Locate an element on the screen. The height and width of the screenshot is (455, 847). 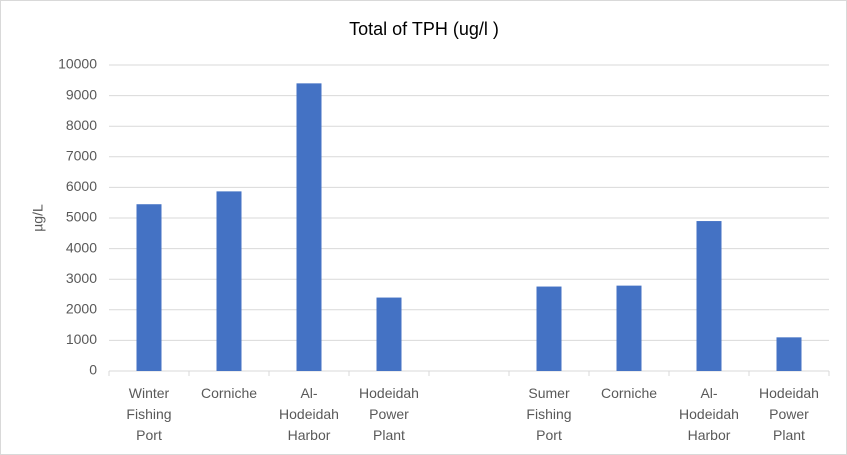
y-axis-label: µg/L is located at coordinates (38, 218).